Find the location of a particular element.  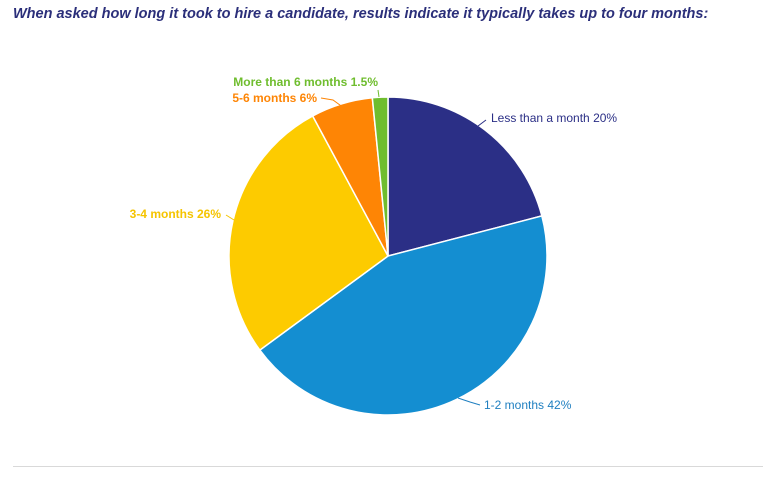

footer-divider is located at coordinates (388, 466).